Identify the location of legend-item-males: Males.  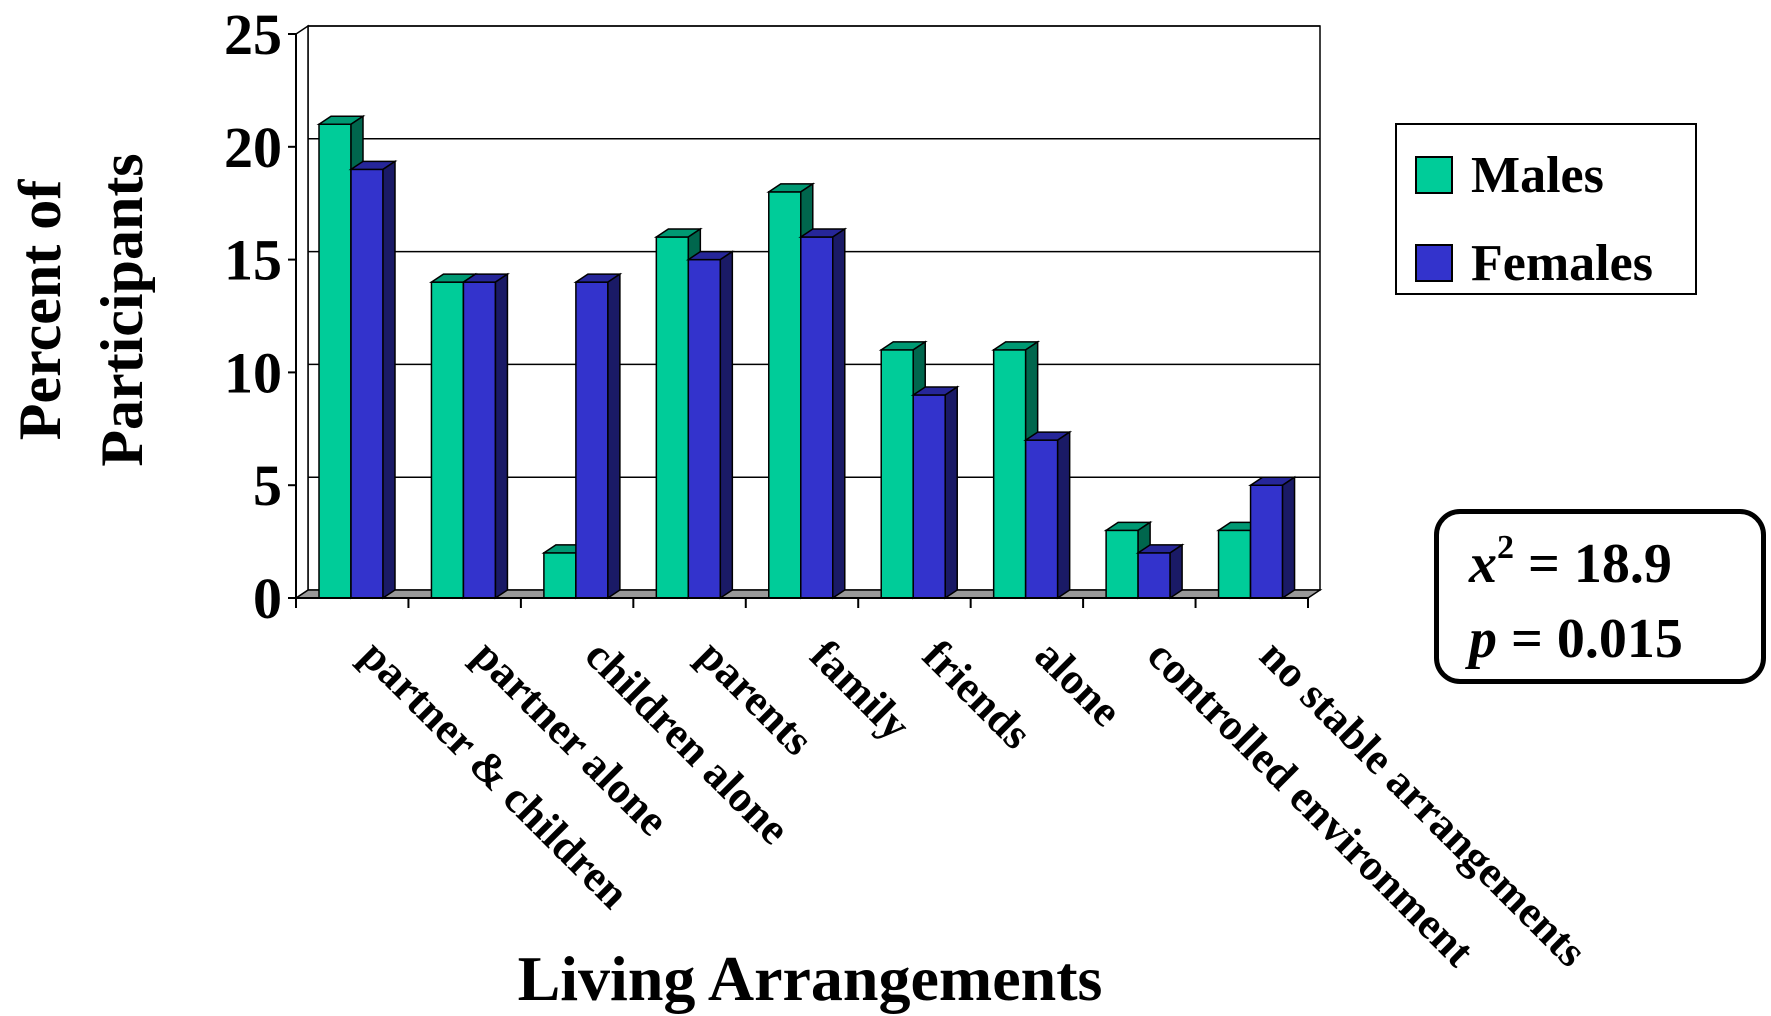
(1509, 175).